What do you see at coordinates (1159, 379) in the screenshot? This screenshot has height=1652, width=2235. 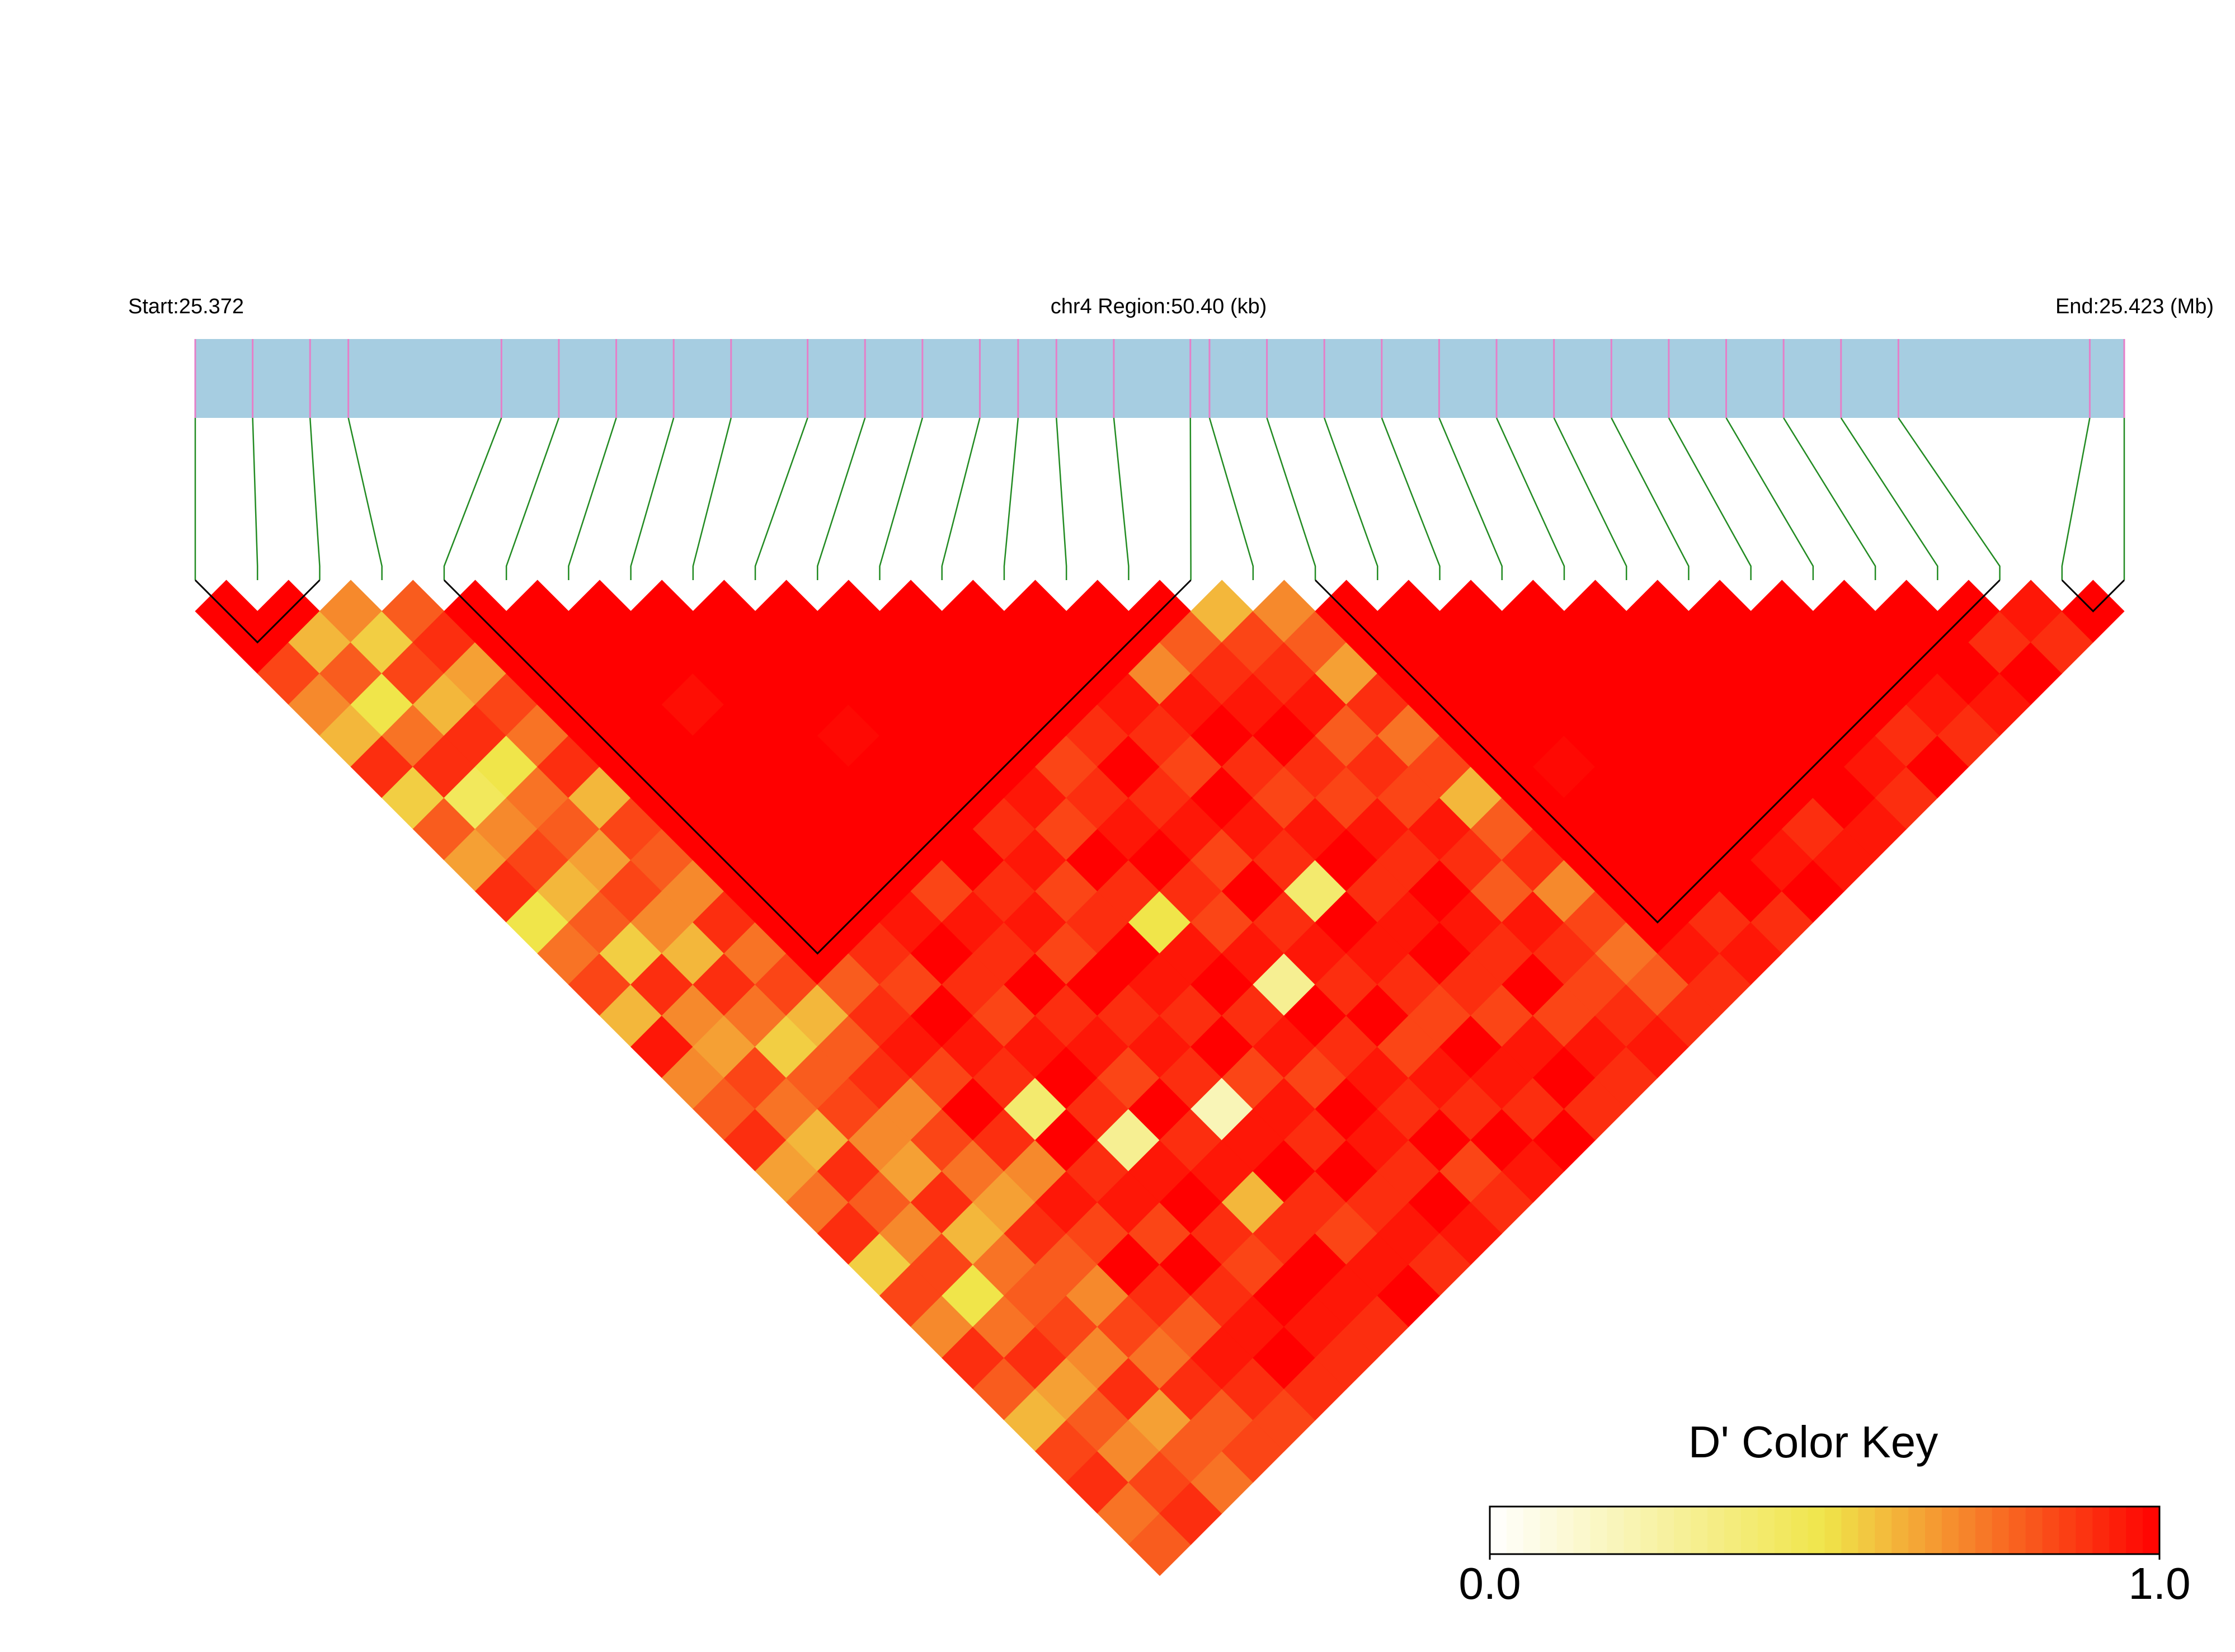 I see `position-bar` at bounding box center [1159, 379].